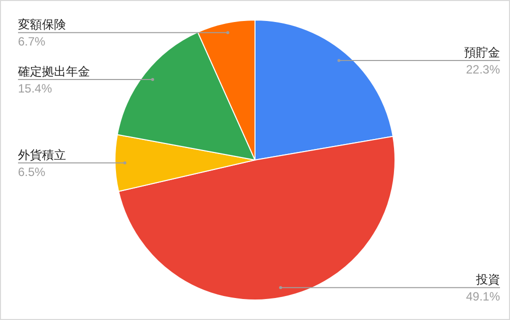 This screenshot has width=510, height=320. Describe the element at coordinates (32, 41) in the screenshot. I see `data-label: 6.7%` at that location.